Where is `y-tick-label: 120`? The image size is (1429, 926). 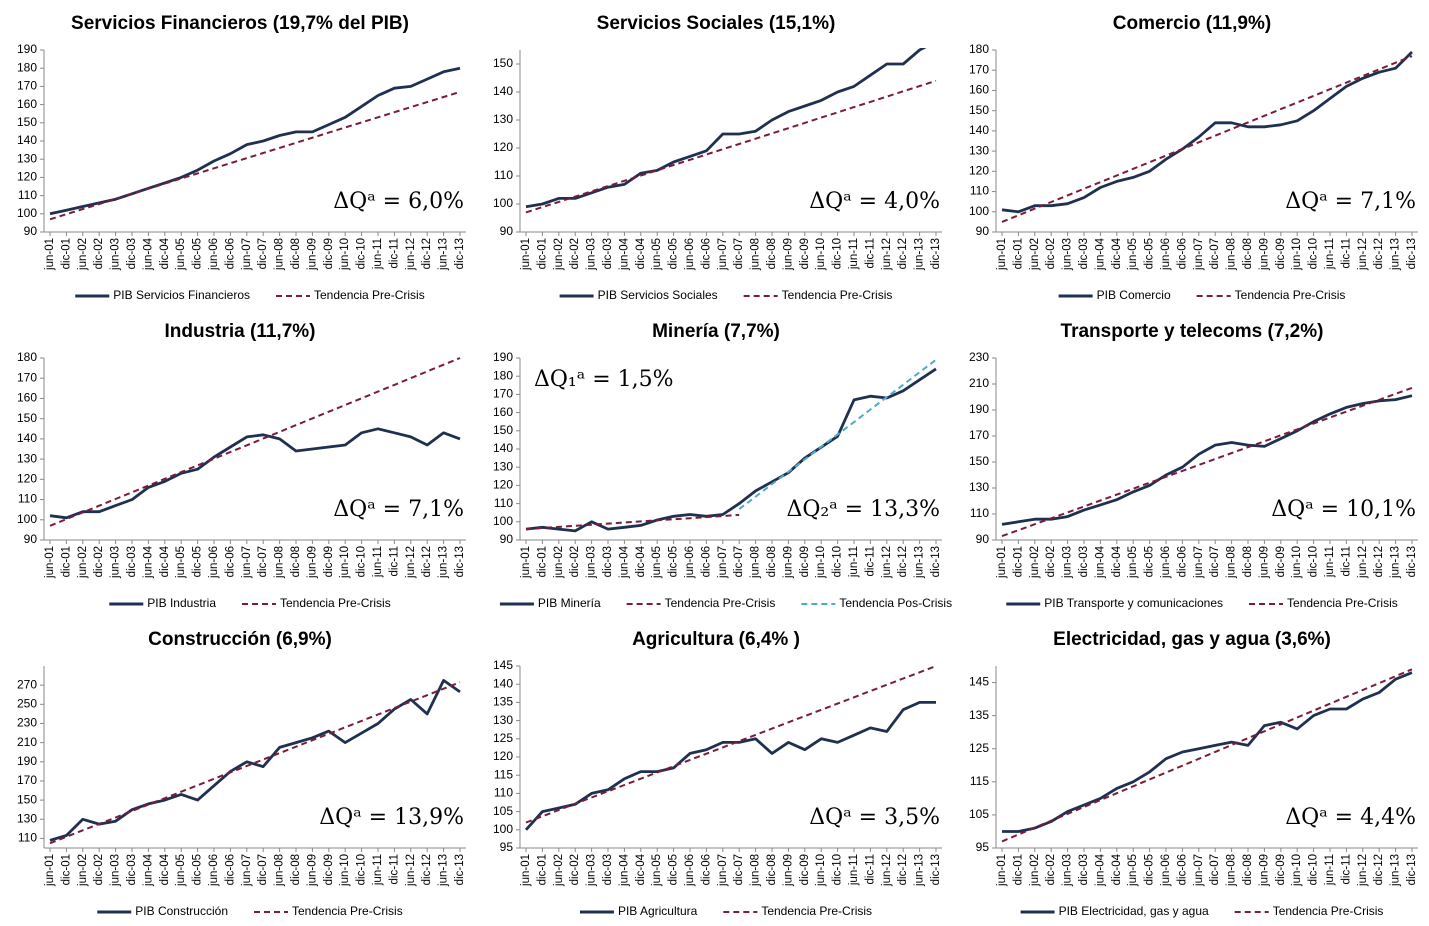
y-tick-label: 120 is located at coordinates (979, 171).